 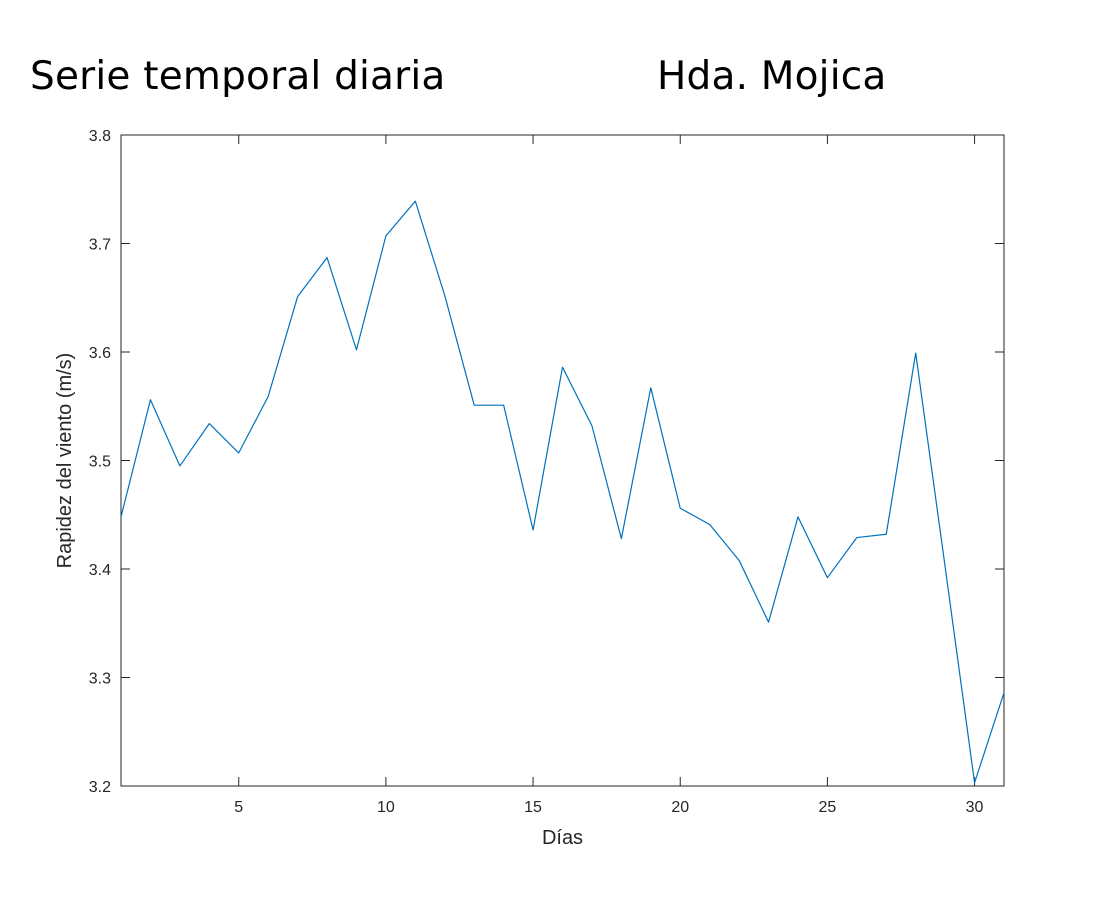 What do you see at coordinates (100, 679) in the screenshot?
I see `y-tick-label: 3.3` at bounding box center [100, 679].